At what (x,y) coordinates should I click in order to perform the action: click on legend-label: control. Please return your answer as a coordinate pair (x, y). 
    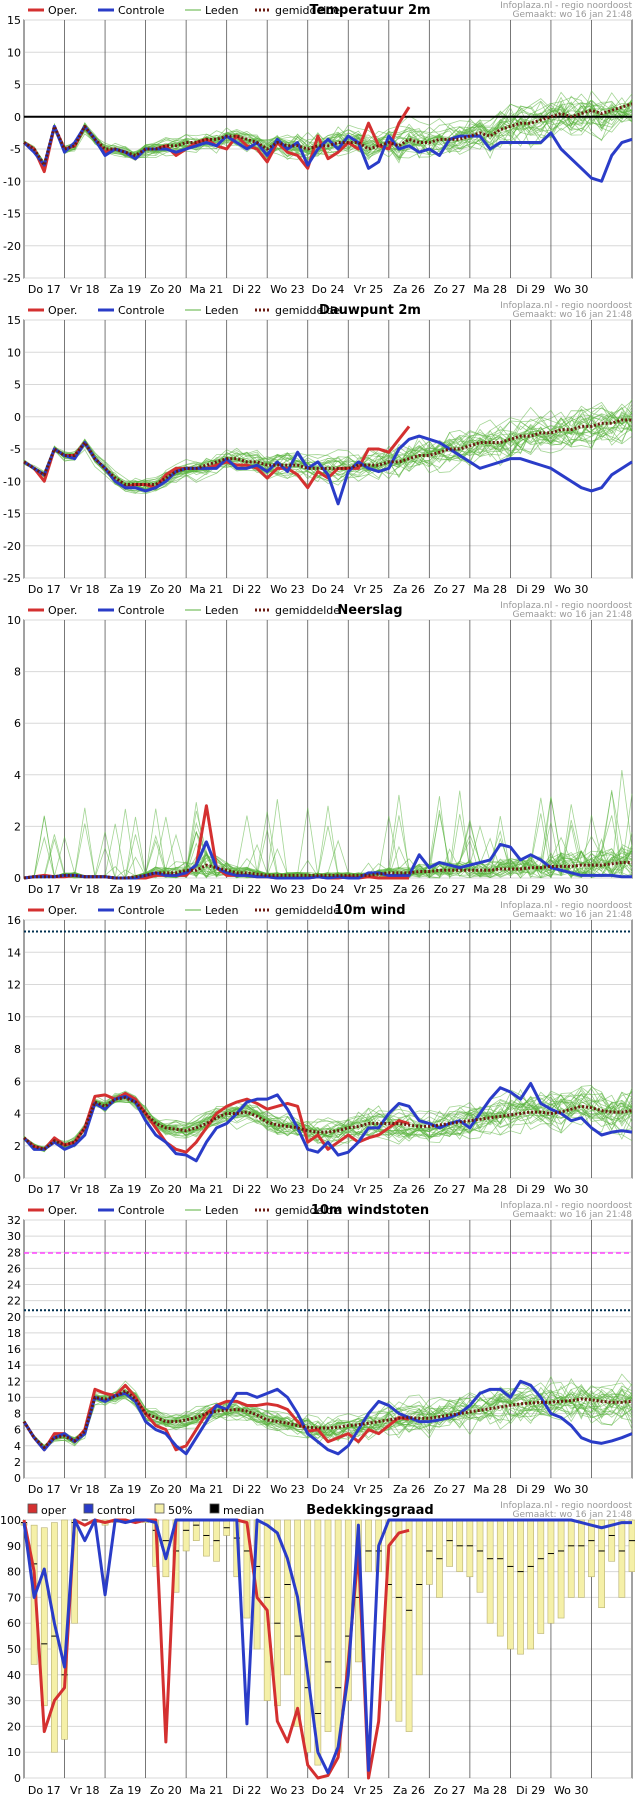
    Looking at the image, I should click on (116, 1510).